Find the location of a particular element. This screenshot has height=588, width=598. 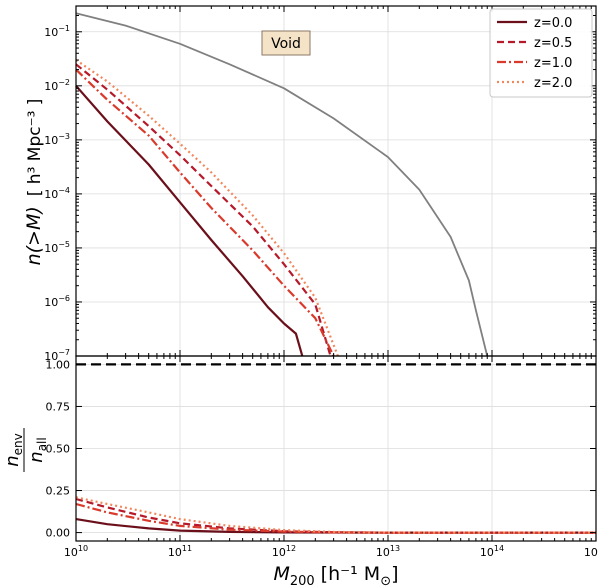

bottom-y-tick-label: 0.75 is located at coordinates (58, 406).